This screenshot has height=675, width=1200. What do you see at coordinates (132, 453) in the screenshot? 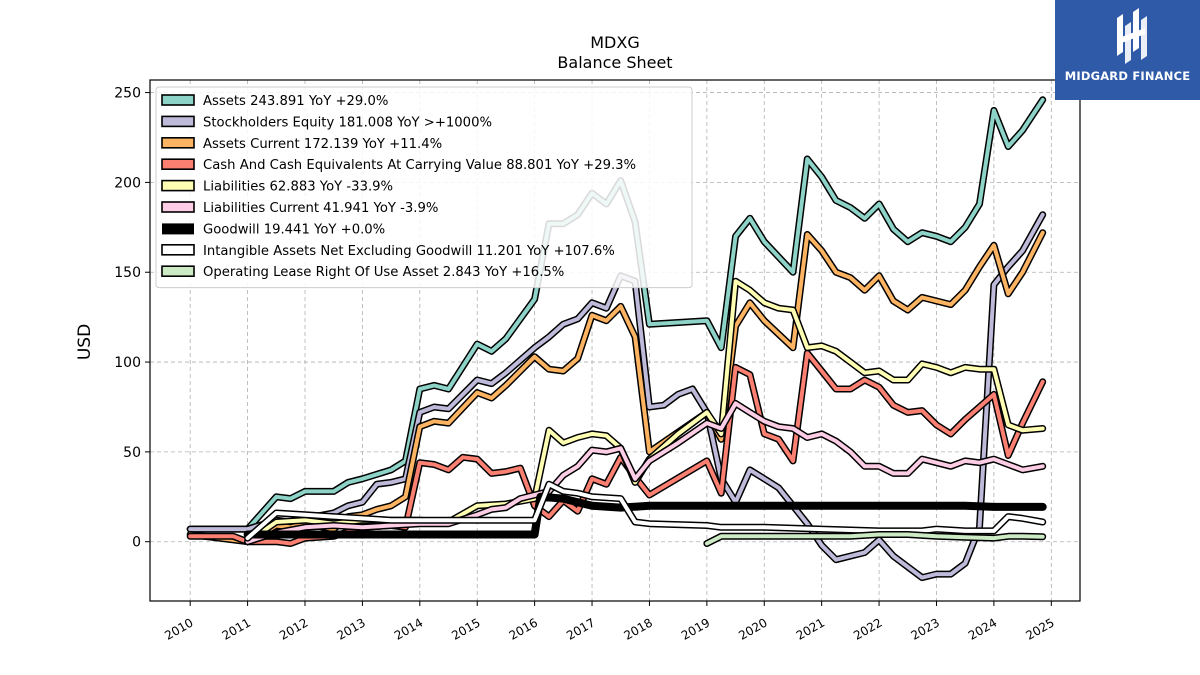
I see `y-tick-label: 50` at bounding box center [132, 453].